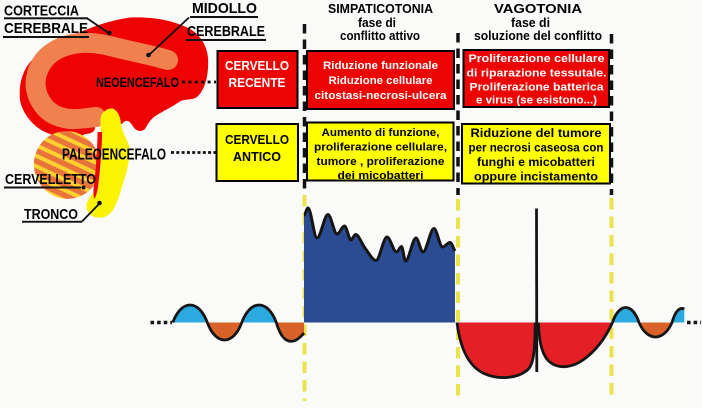 The image size is (702, 408). I want to click on svg-text: Aumento di funzione,, so click(381, 133).